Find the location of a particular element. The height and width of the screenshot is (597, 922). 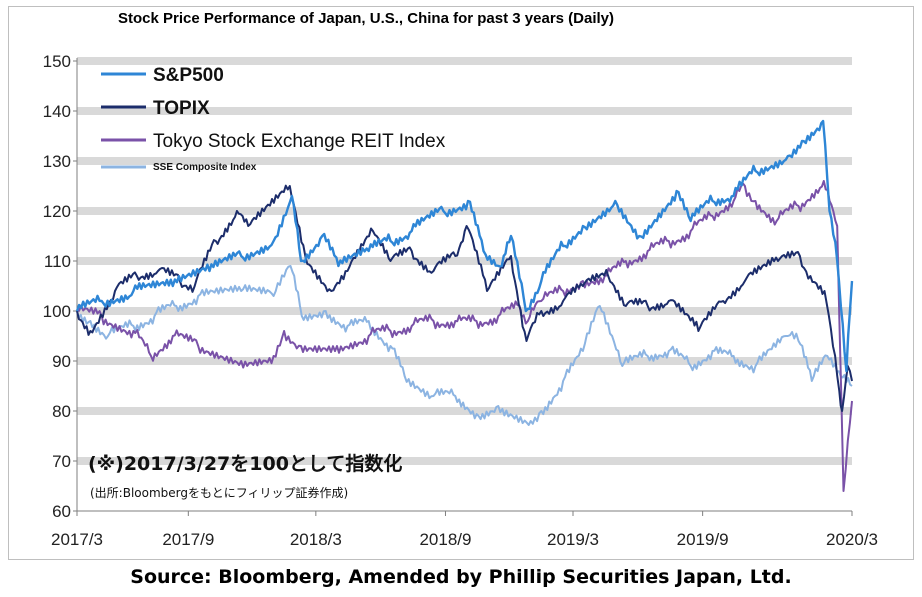

y-tick-label: 140 is located at coordinates (57, 111).